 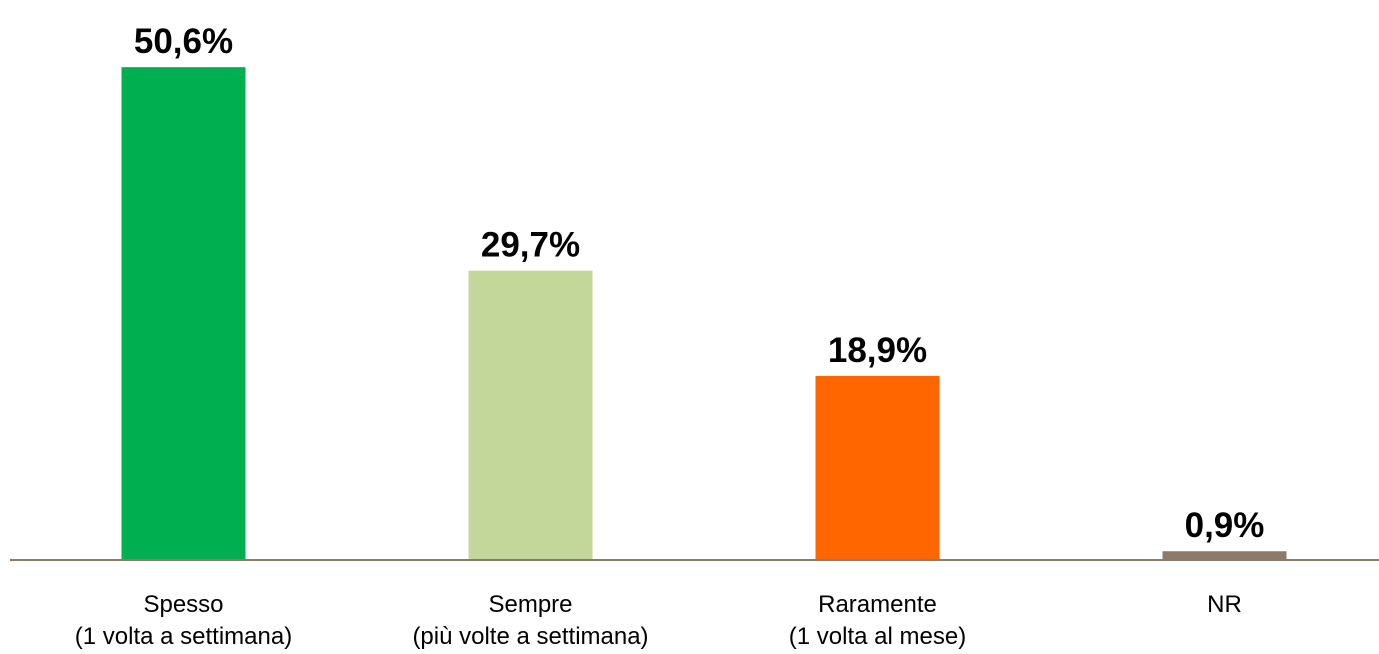 What do you see at coordinates (530, 245) in the screenshot?
I see `data-label: 29,7%` at bounding box center [530, 245].